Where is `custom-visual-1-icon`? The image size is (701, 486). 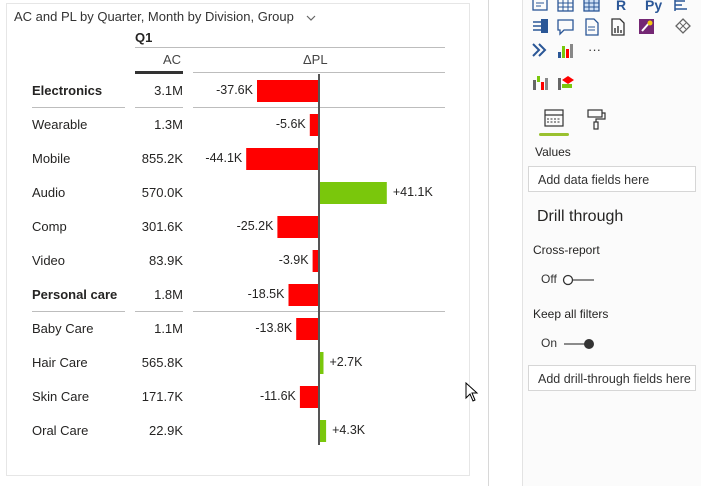 custom-visual-1-icon is located at coordinates (540, 83).